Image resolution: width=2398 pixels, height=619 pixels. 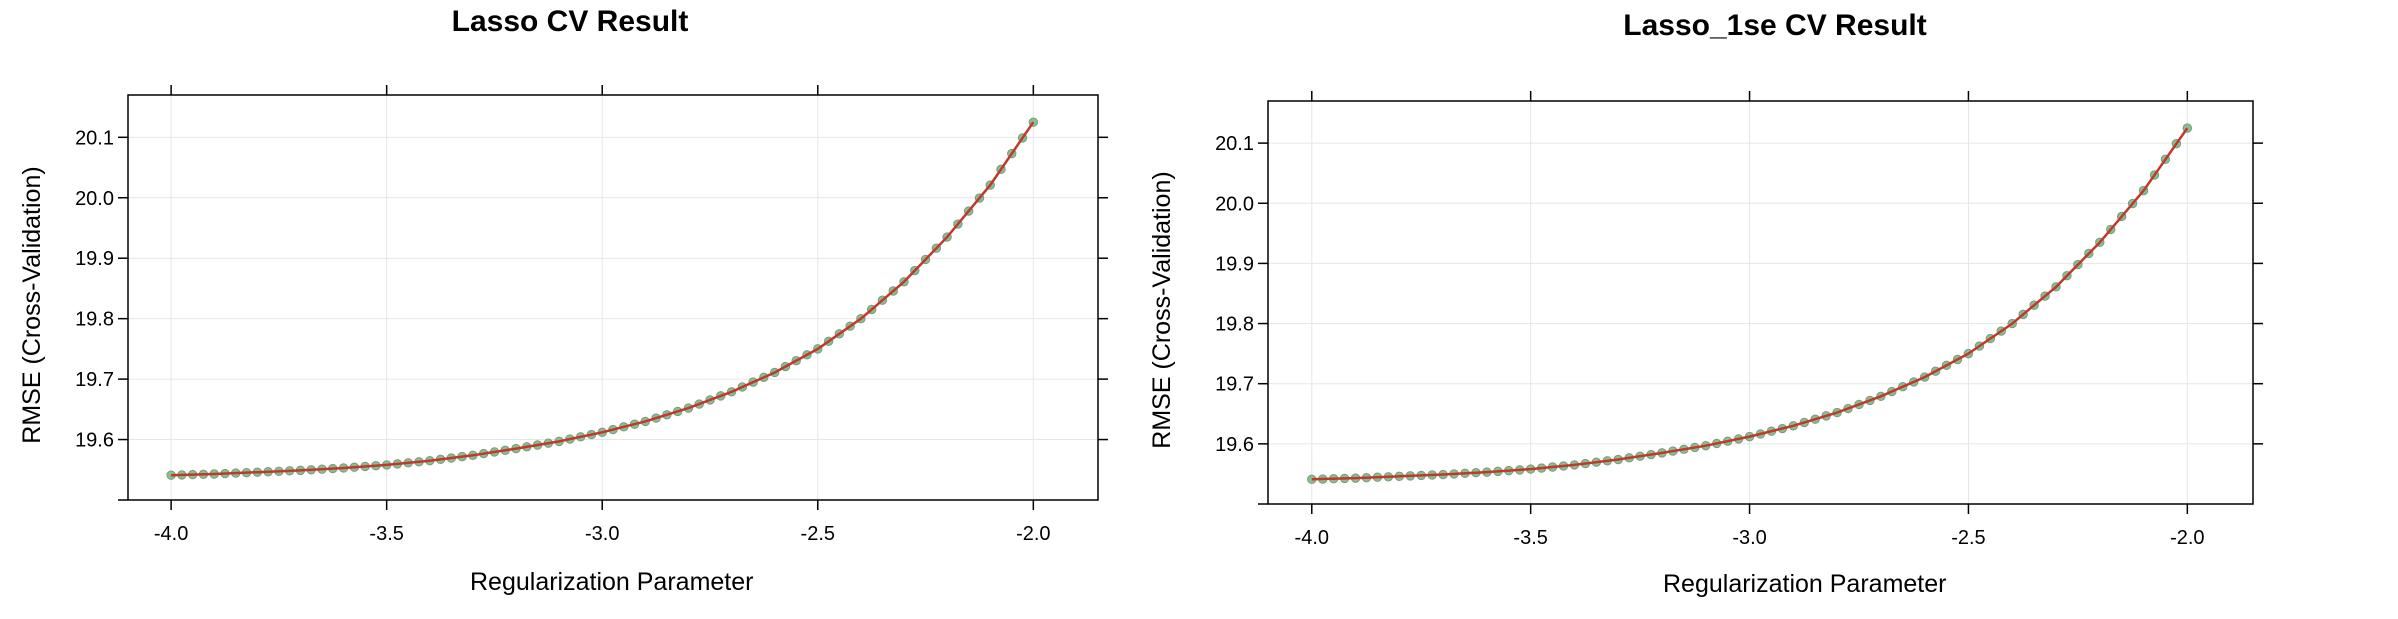 I want to click on chart-title: Lasso CV Result, so click(x=570, y=21).